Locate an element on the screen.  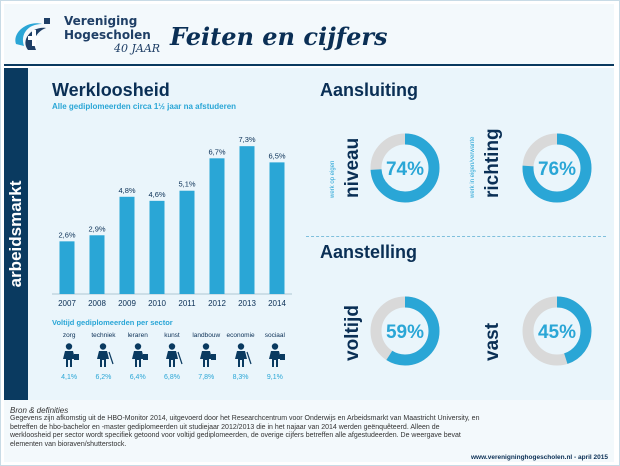
bar-2012 is located at coordinates (217, 226).